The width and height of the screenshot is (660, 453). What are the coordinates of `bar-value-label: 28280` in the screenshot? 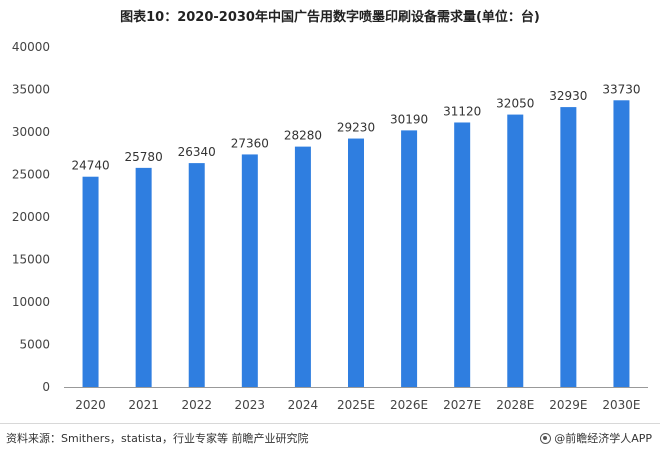 It's located at (303, 136).